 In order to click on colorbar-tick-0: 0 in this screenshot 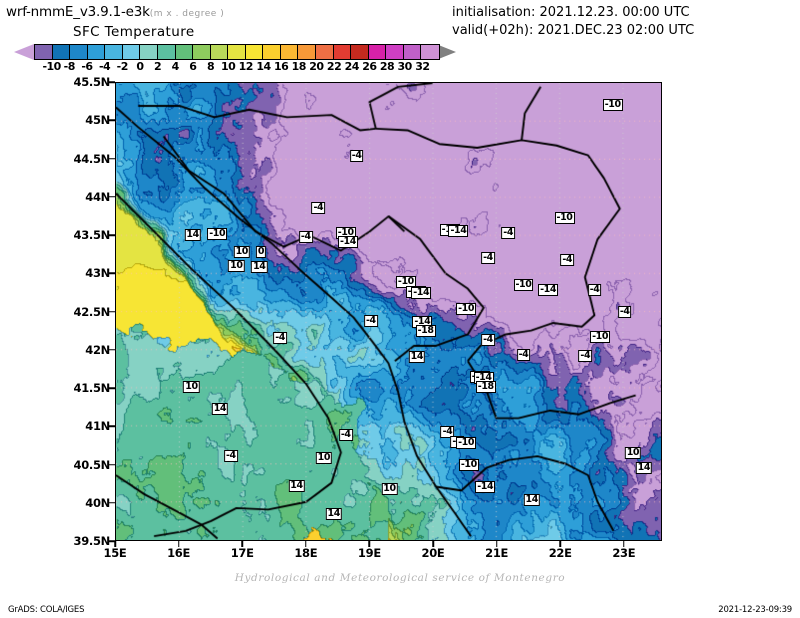, I will do `click(140, 66)`.